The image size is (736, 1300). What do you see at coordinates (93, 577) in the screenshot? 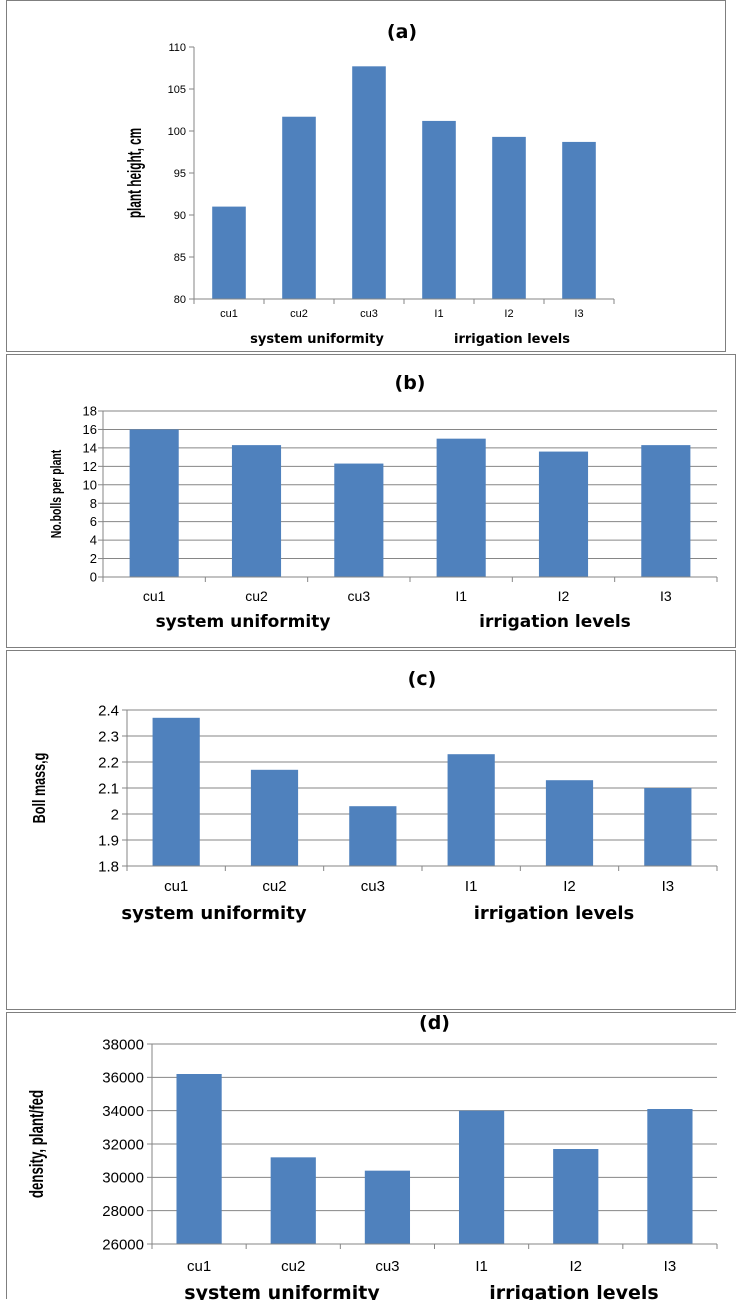
I see `y-tick-label: 0` at bounding box center [93, 577].